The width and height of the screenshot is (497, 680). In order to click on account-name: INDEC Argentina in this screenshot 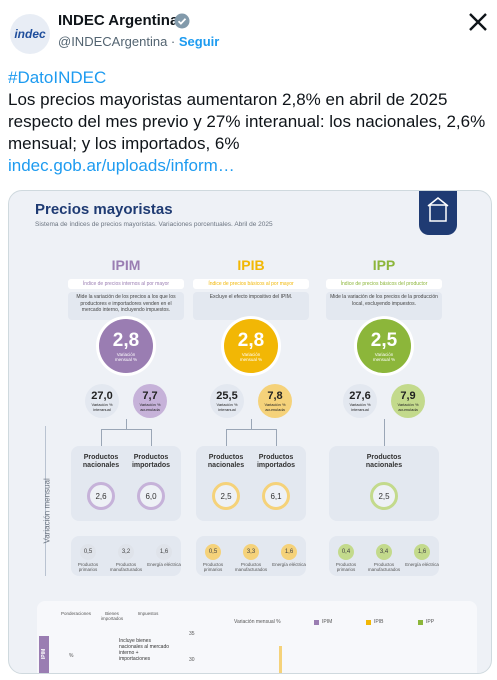, I will do `click(118, 20)`.